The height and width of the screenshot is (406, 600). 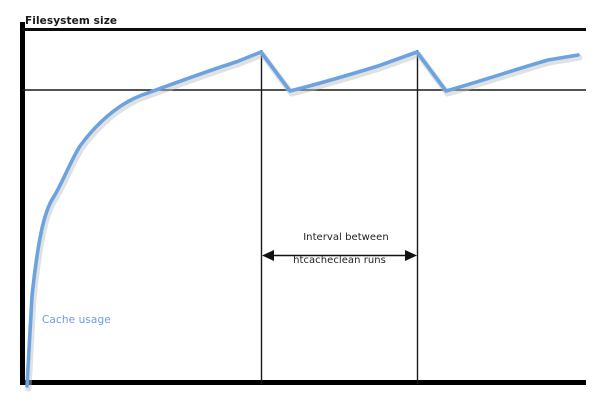 I want to click on interval-annotation-line-1: Interval between, so click(x=346, y=237).